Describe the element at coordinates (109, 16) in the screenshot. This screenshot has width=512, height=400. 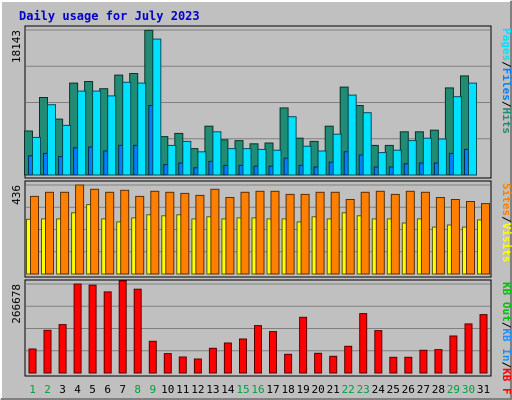
I see `chart-title: Daily usage for July 2023` at that location.